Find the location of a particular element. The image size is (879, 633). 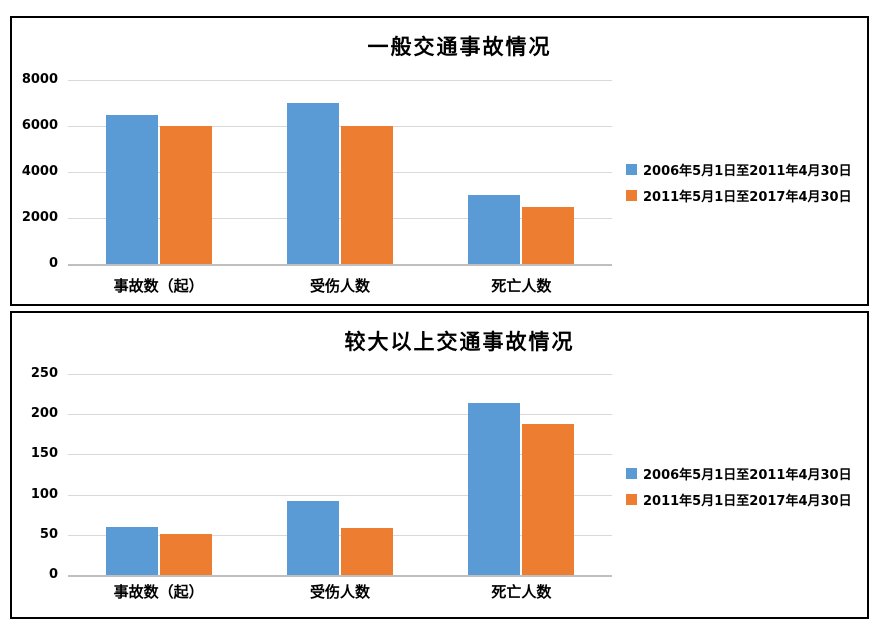

y-axis-tick-label: 8000 is located at coordinates (39, 79).